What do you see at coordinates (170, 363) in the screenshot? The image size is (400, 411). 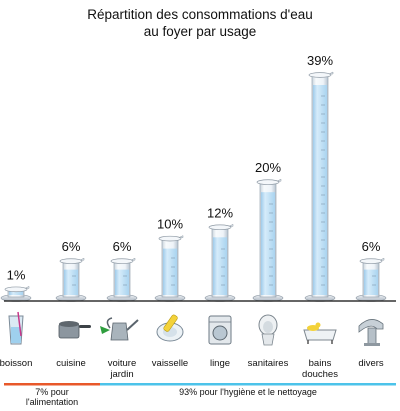 I see `category-label-vaisselle: vaisselle` at bounding box center [170, 363].